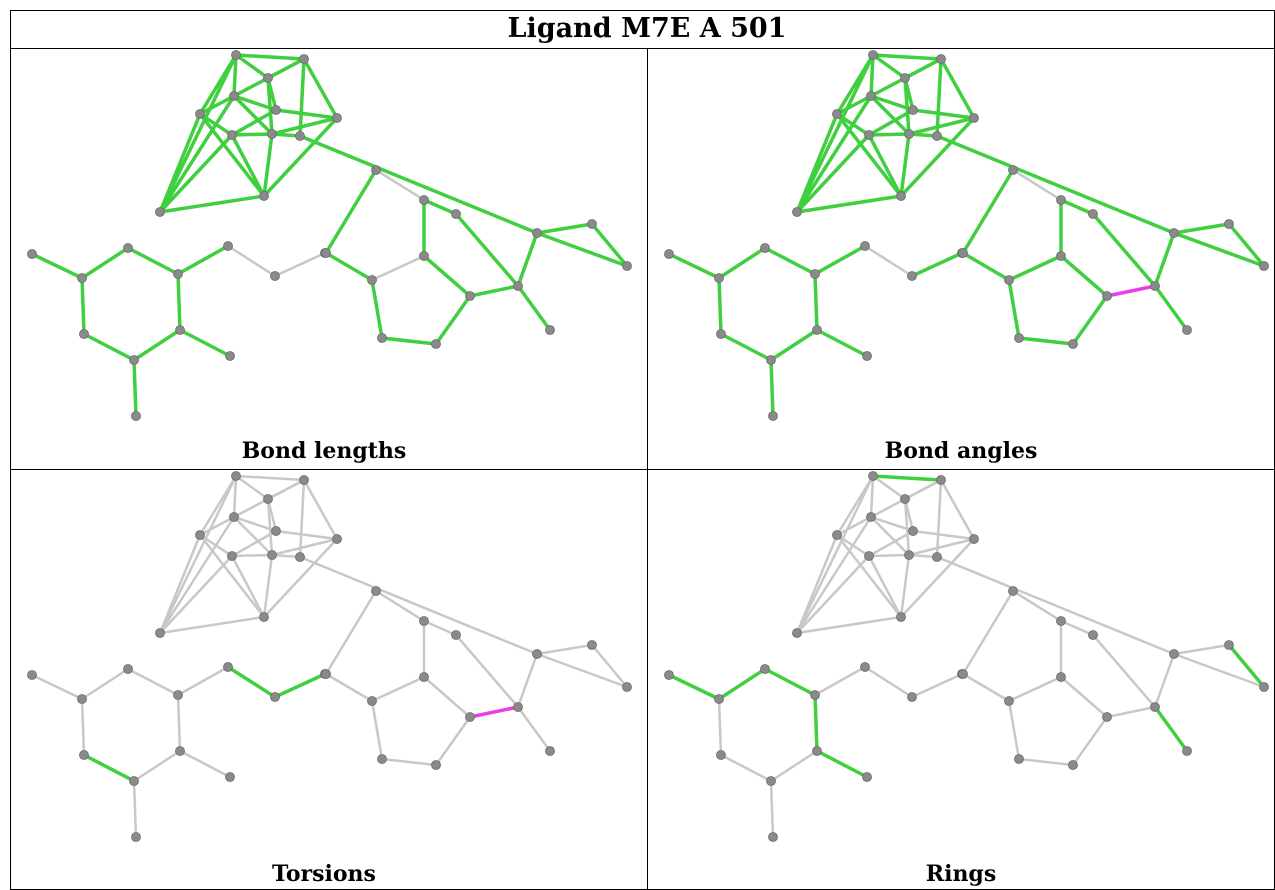  I want to click on panel-caption: Rings, so click(961, 874).